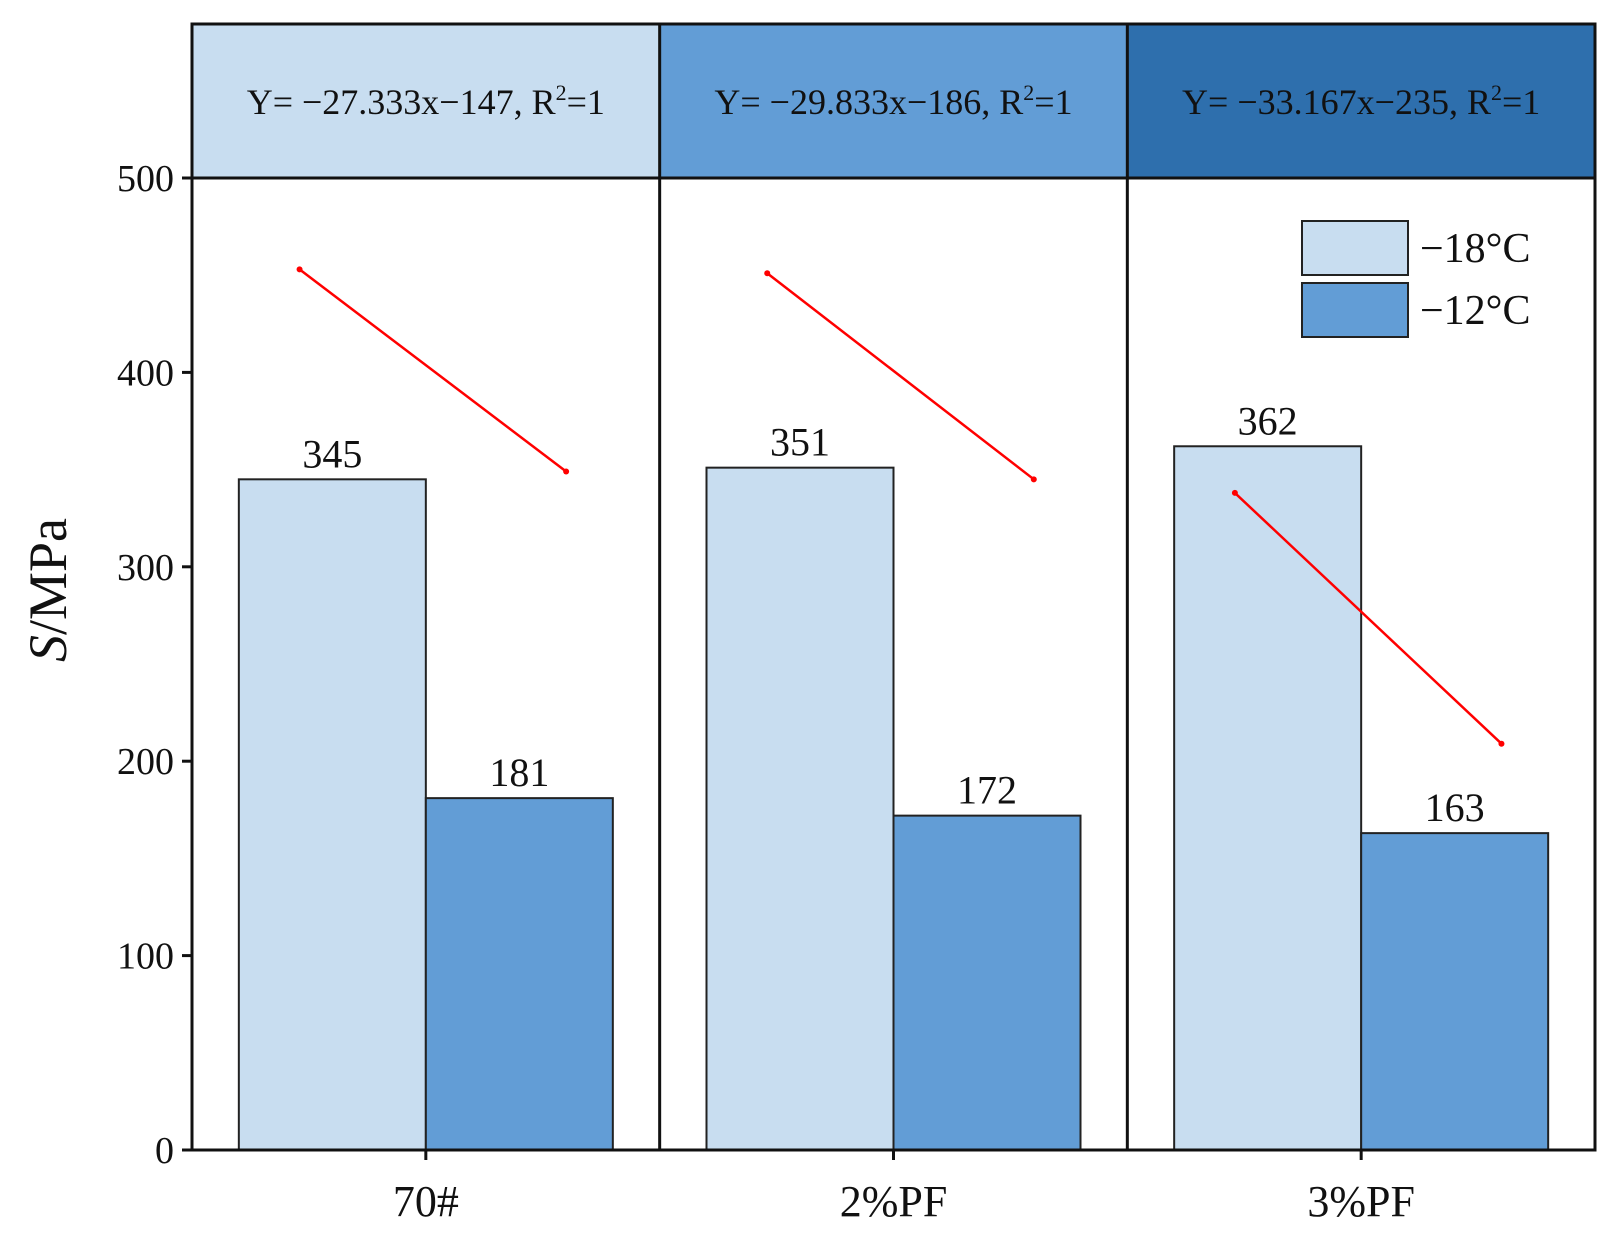  What do you see at coordinates (1268, 420) in the screenshot?
I see `value-label-3%PF-series-1: 362` at bounding box center [1268, 420].